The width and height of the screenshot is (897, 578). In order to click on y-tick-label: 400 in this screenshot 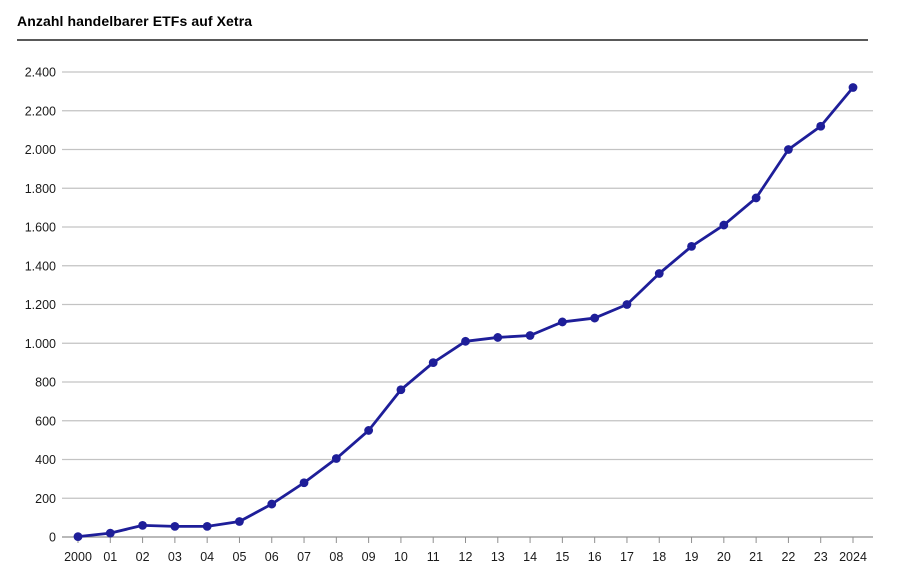, I will do `click(45, 460)`.